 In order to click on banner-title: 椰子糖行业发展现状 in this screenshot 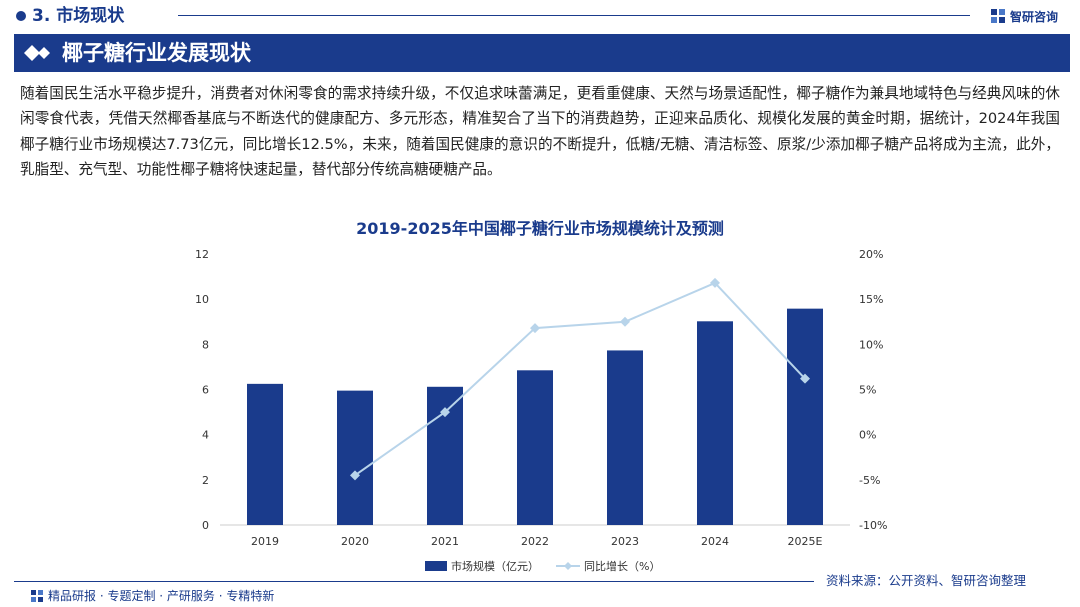, I will do `click(156, 53)`.